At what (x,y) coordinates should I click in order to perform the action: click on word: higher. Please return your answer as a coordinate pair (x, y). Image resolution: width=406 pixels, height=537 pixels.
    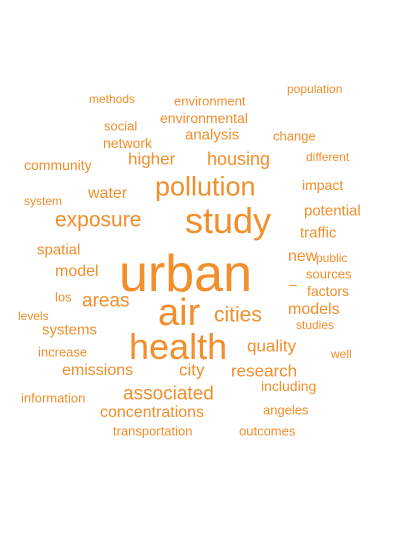
    Looking at the image, I should click on (152, 159).